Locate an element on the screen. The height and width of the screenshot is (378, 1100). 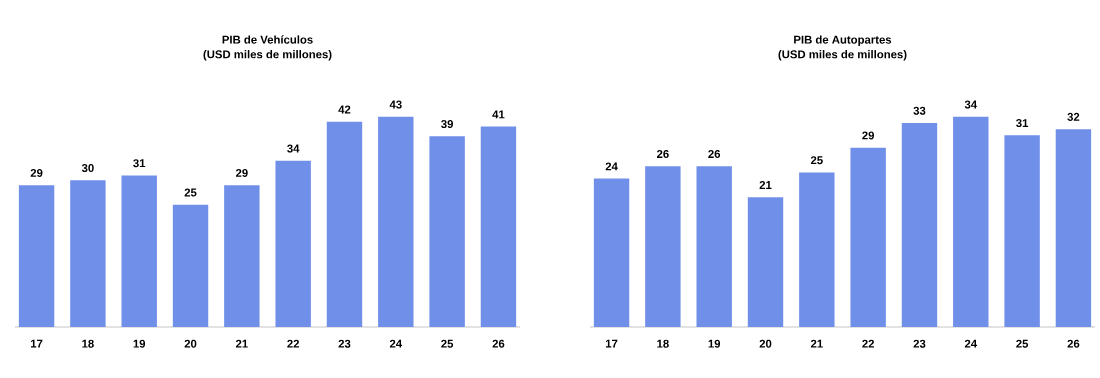
data-label: 41 is located at coordinates (498, 114).